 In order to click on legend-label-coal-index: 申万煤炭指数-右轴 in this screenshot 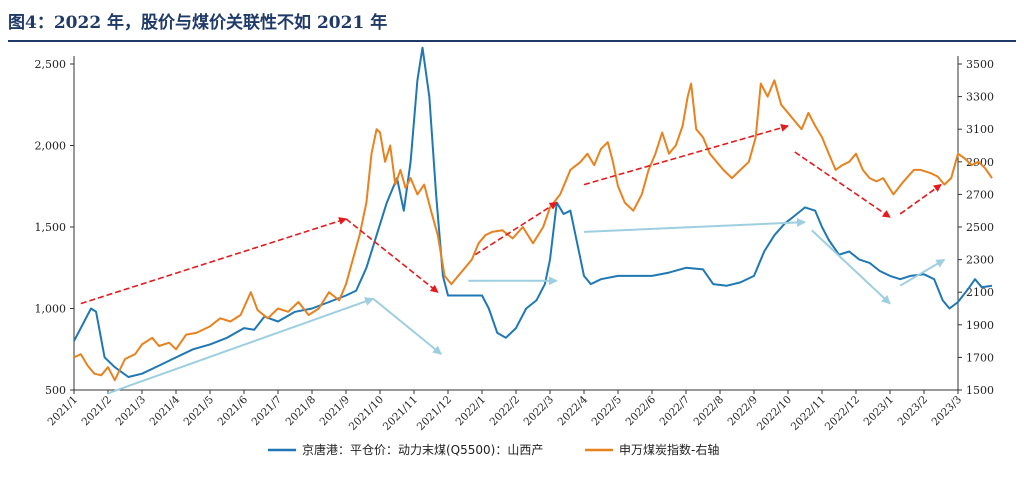, I will do `click(669, 449)`.